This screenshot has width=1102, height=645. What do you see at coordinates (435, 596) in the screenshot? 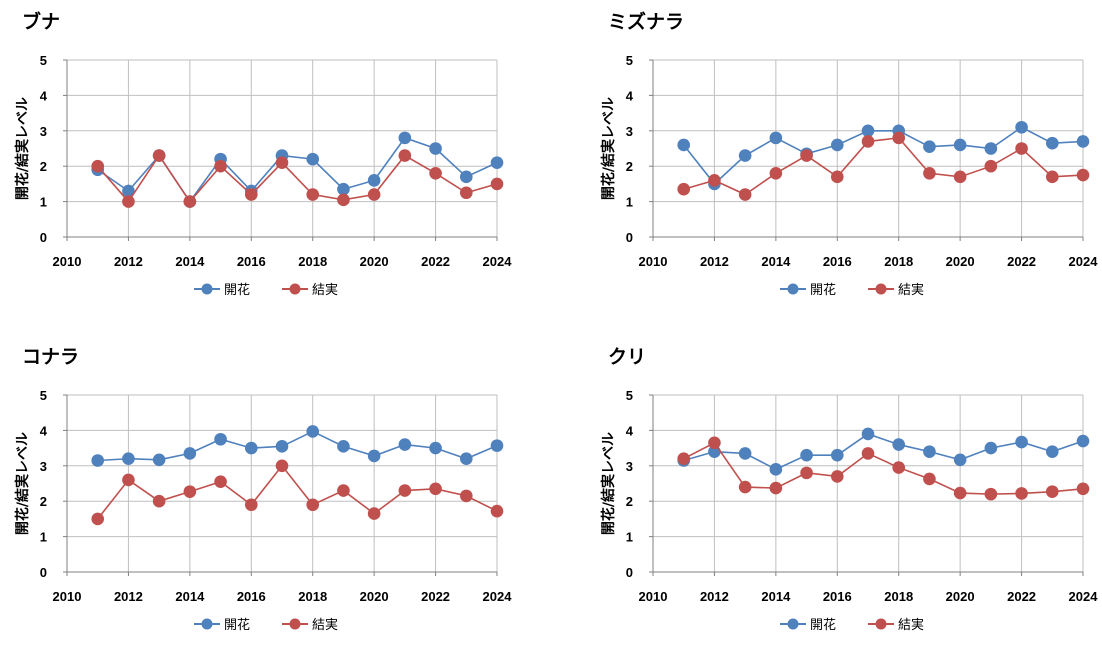
I see `x-tick-label: 2022` at bounding box center [435, 596].